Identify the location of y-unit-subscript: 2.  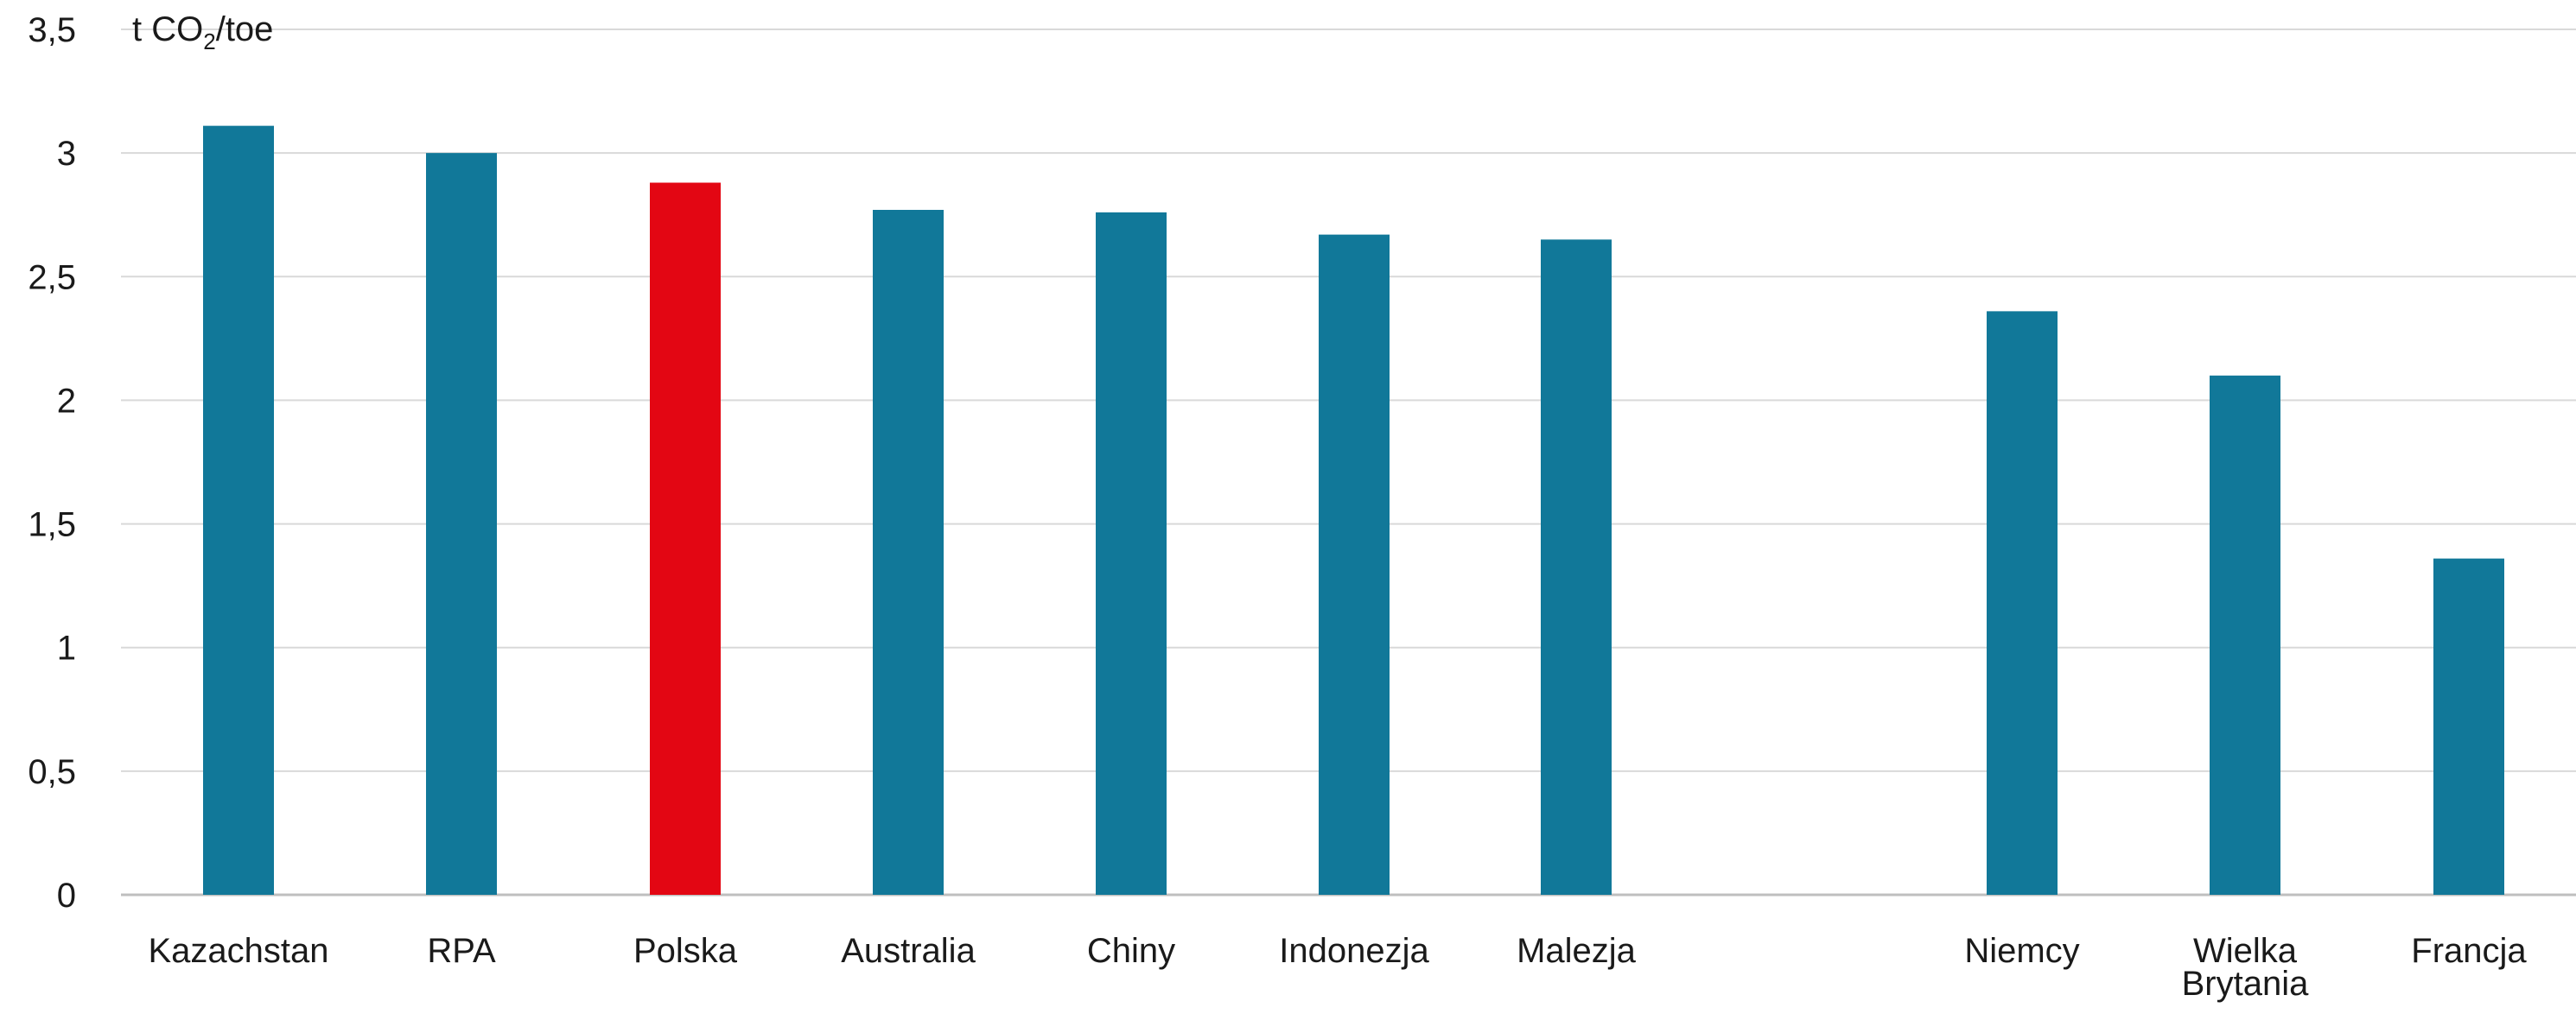
(209, 41).